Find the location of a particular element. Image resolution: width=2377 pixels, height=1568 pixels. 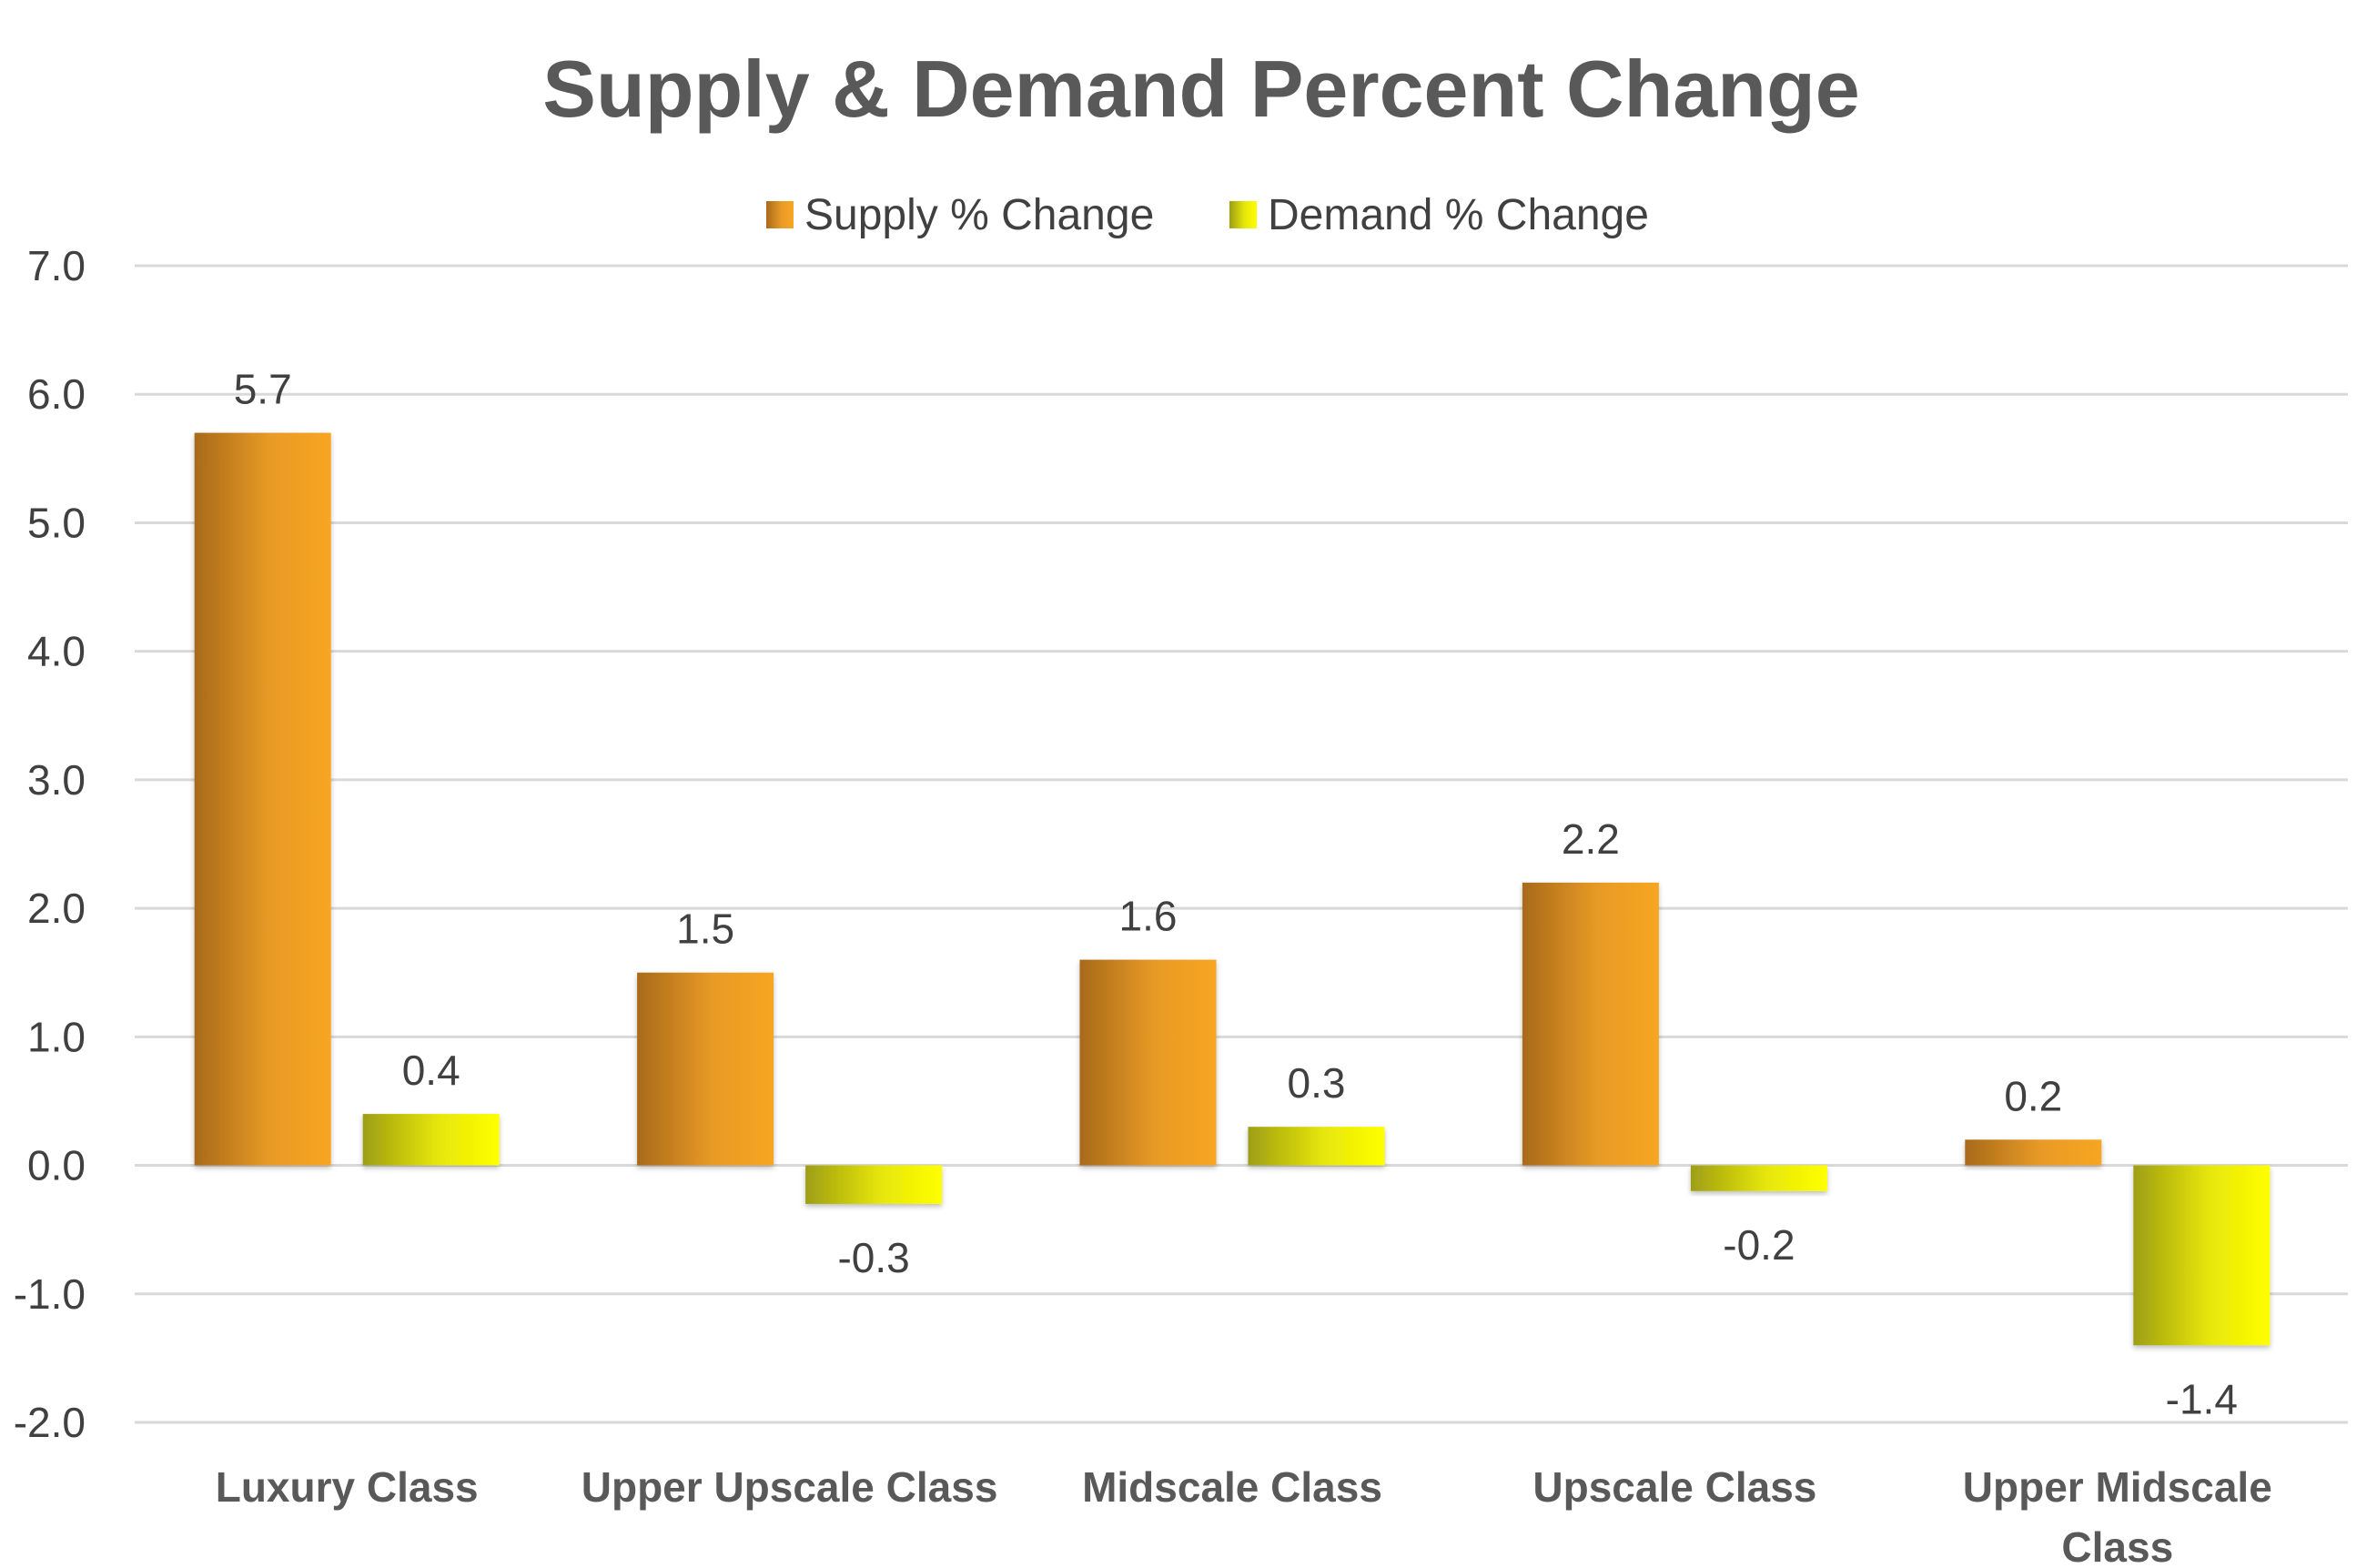

data-label-demand: -0.3 is located at coordinates (873, 1257).